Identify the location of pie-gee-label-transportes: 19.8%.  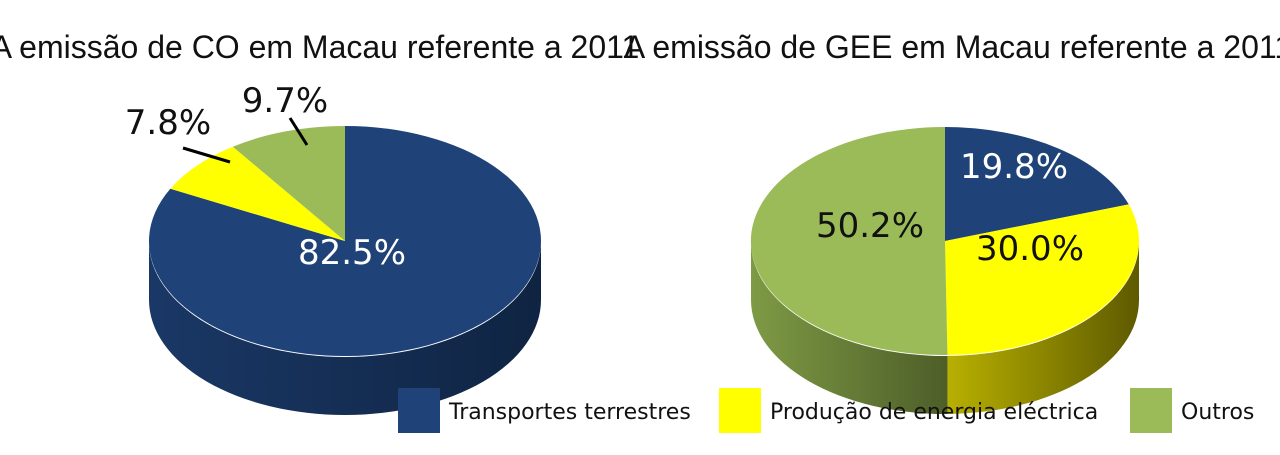
(1014, 167).